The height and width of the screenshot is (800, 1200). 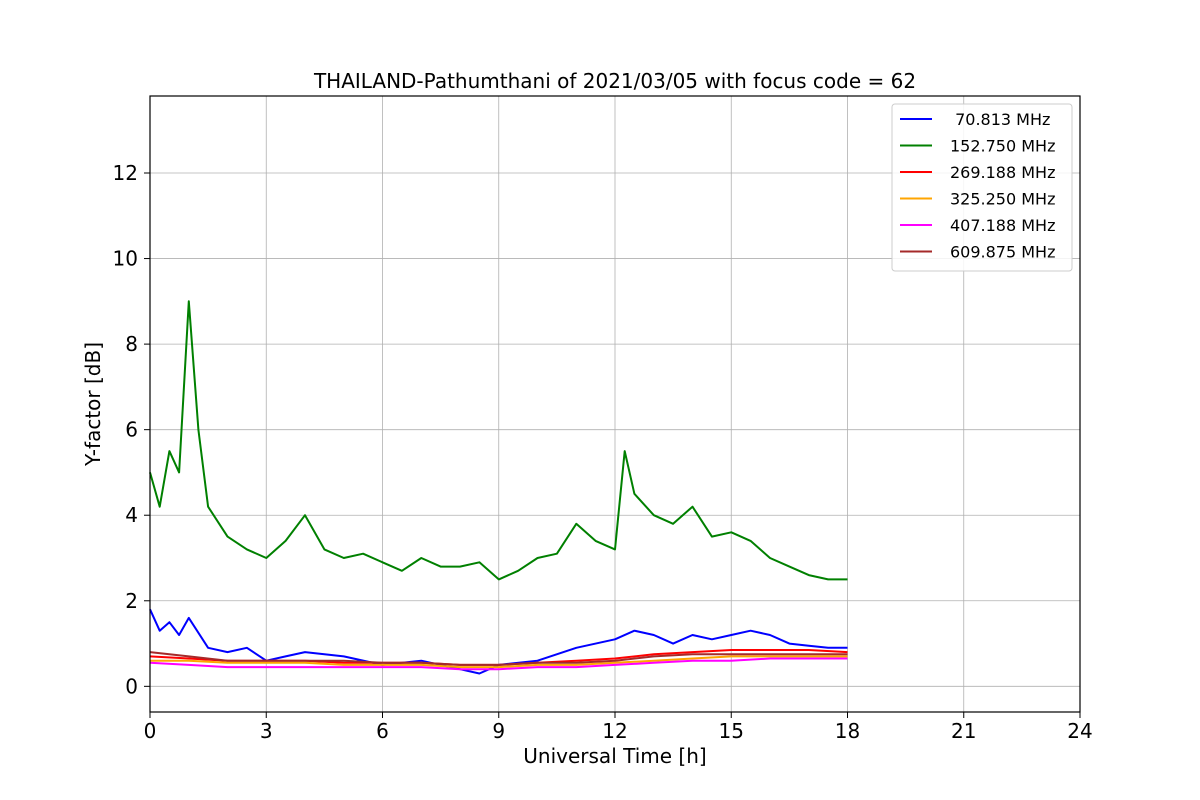 What do you see at coordinates (131, 515) in the screenshot?
I see `y-tick-label: 4` at bounding box center [131, 515].